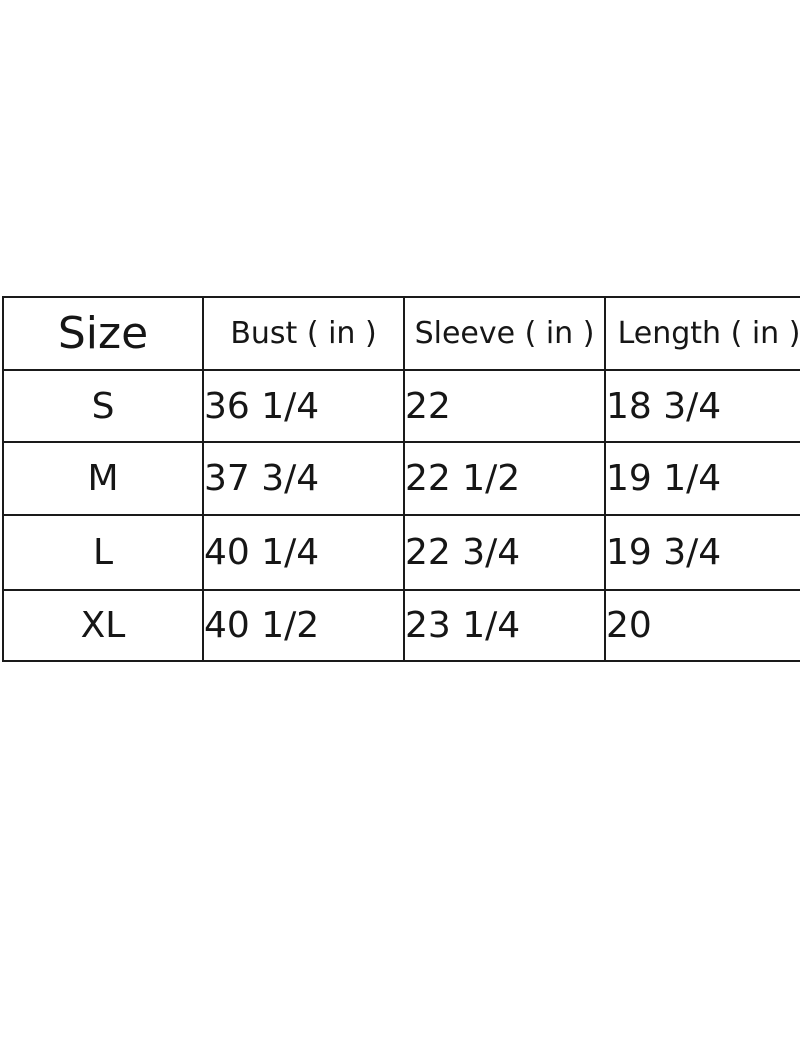  I want to click on table-row-xl: XL 40 1/2 23 1/4 20, so click(401, 625).